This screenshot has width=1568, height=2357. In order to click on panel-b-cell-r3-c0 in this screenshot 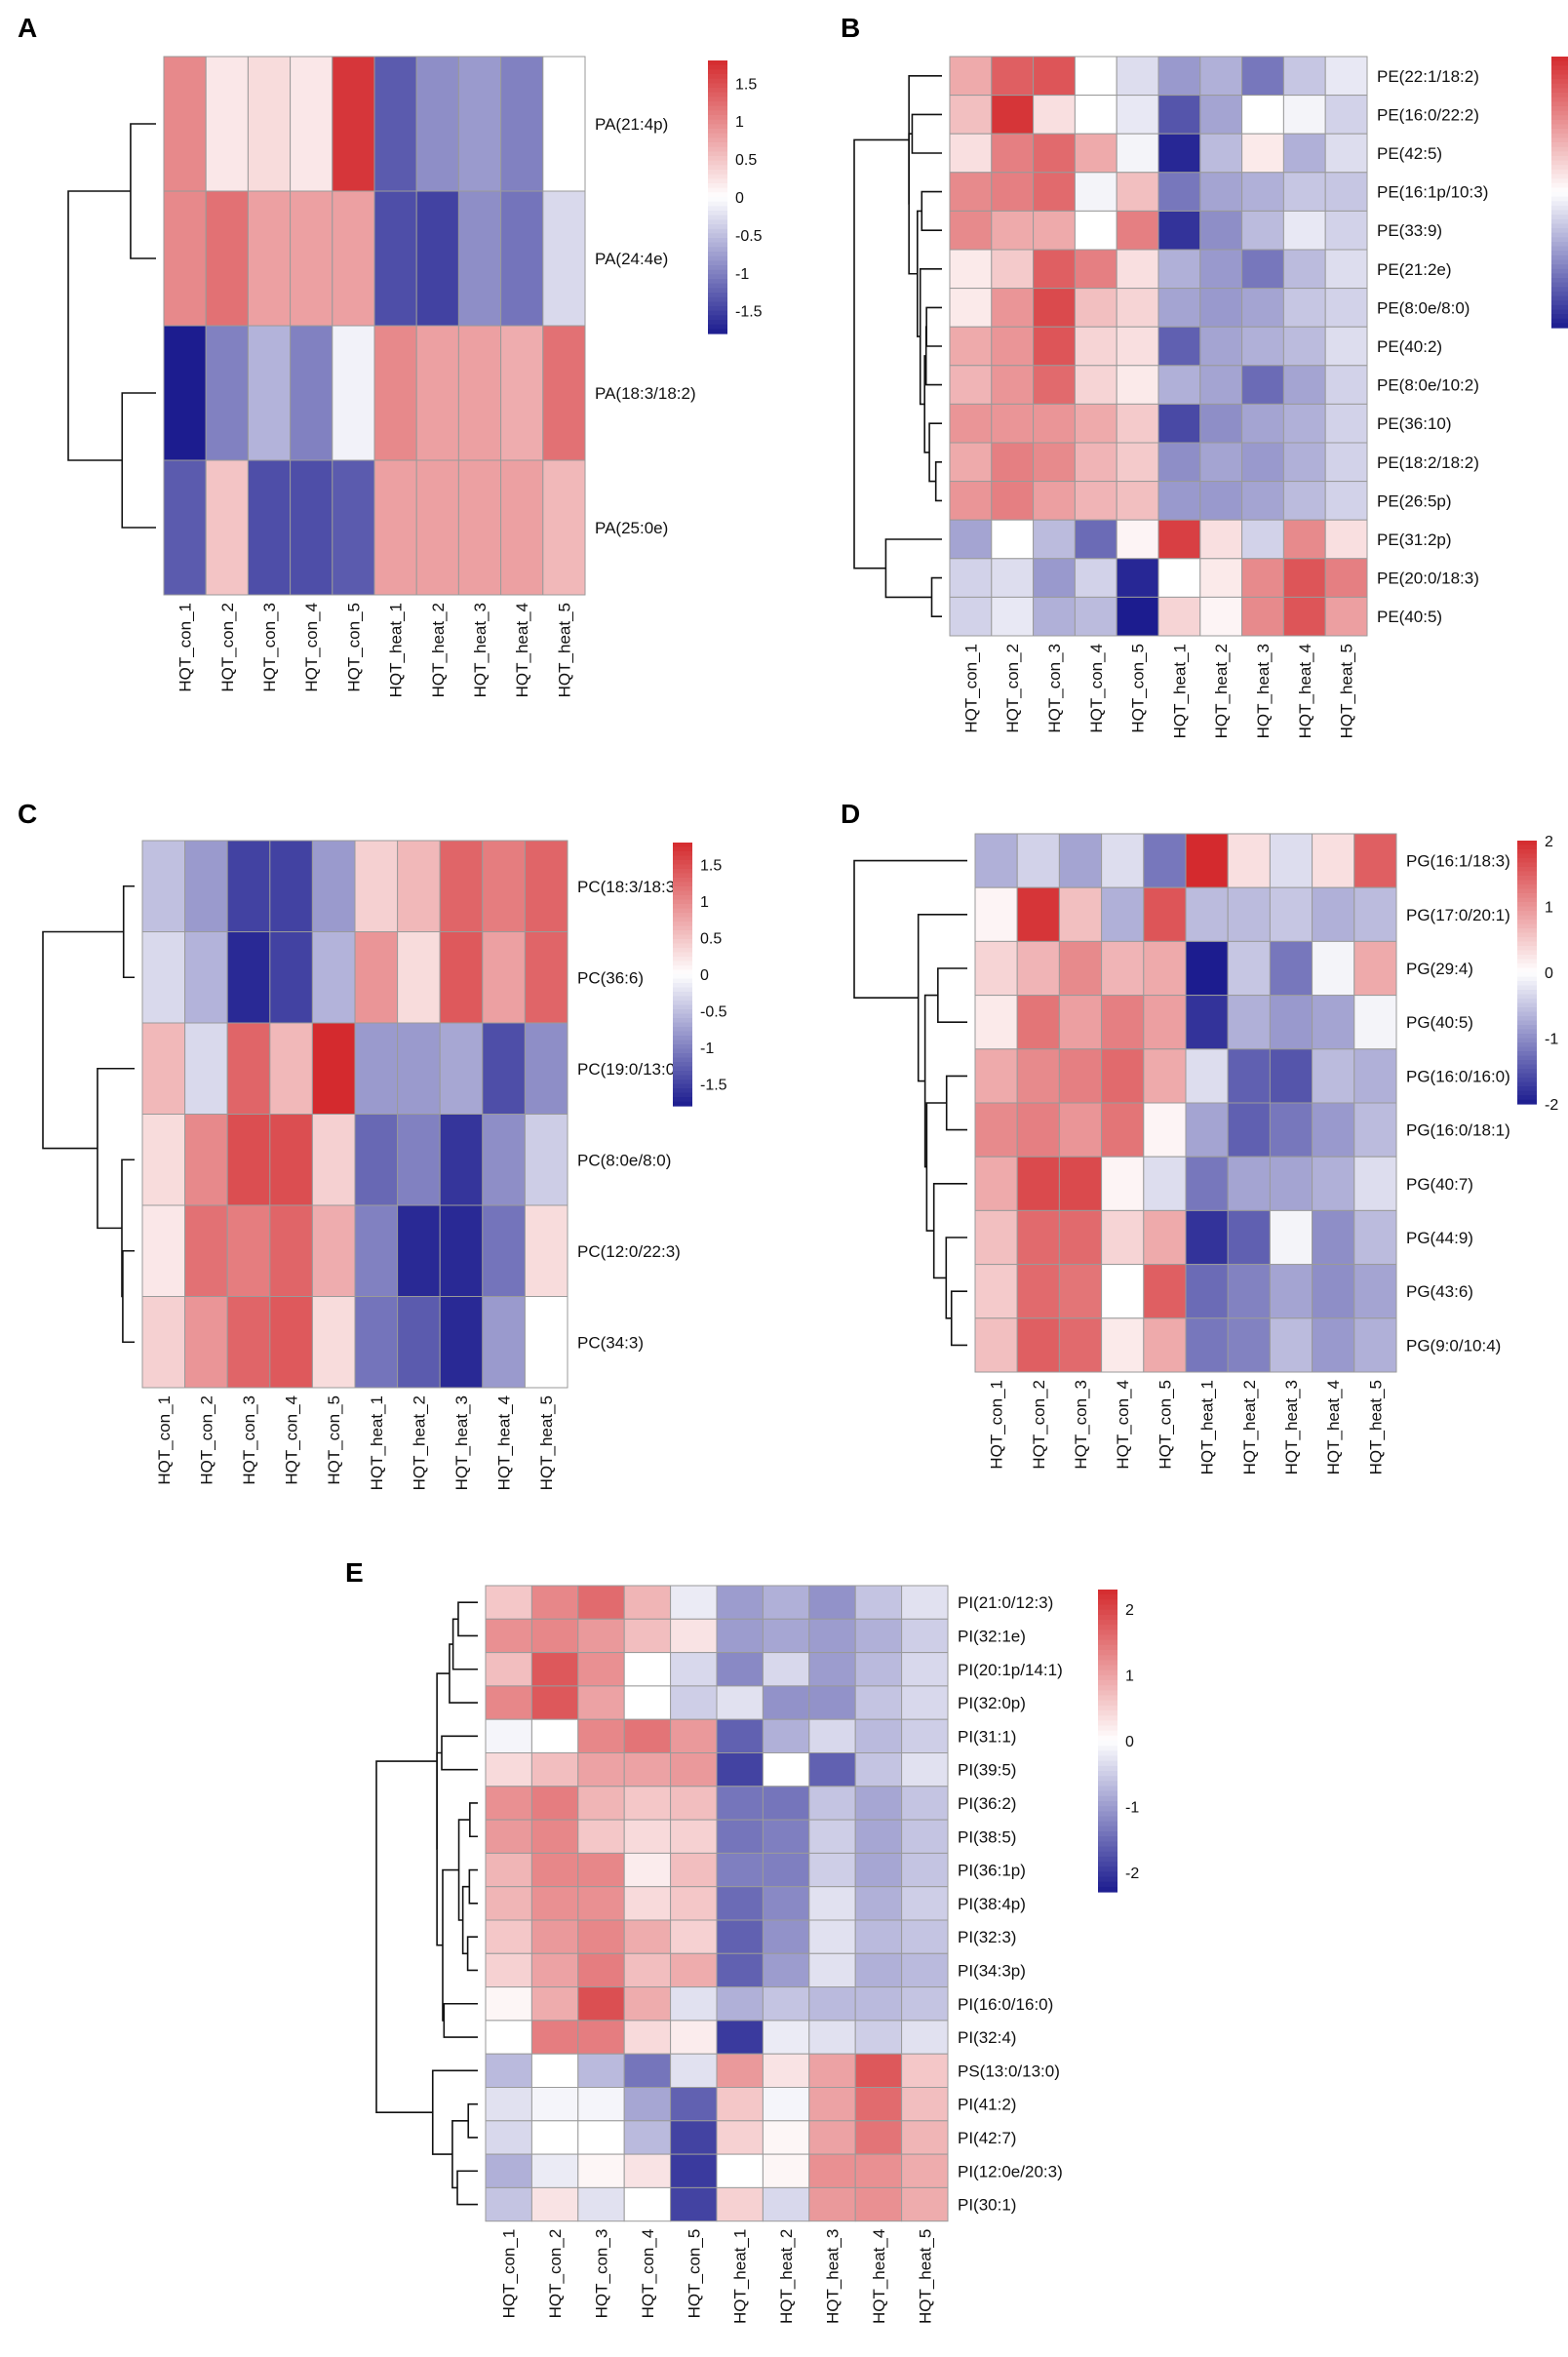, I will do `click(971, 192)`.